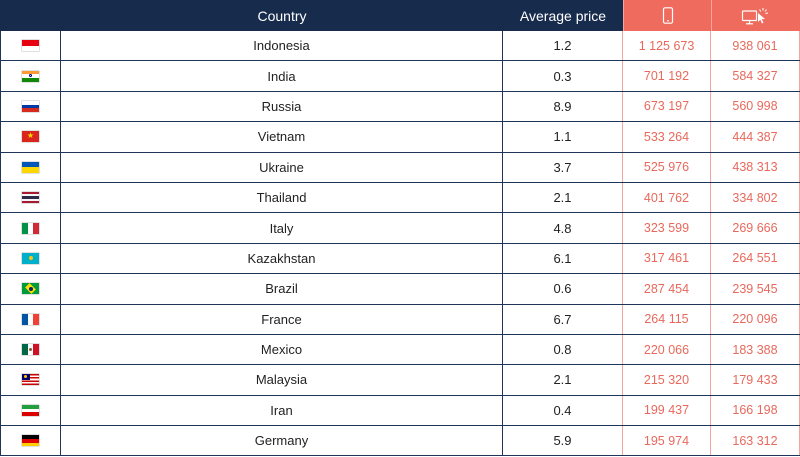 The height and width of the screenshot is (457, 800). What do you see at coordinates (563, 15) in the screenshot?
I see `header-average-price: Average price` at bounding box center [563, 15].